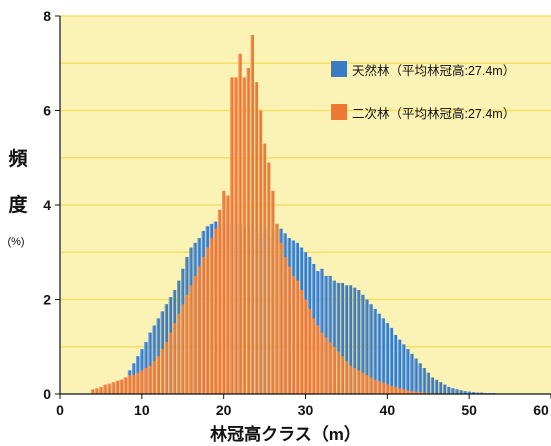 The image size is (551, 446). I want to click on x-tick-label: 10, so click(142, 410).